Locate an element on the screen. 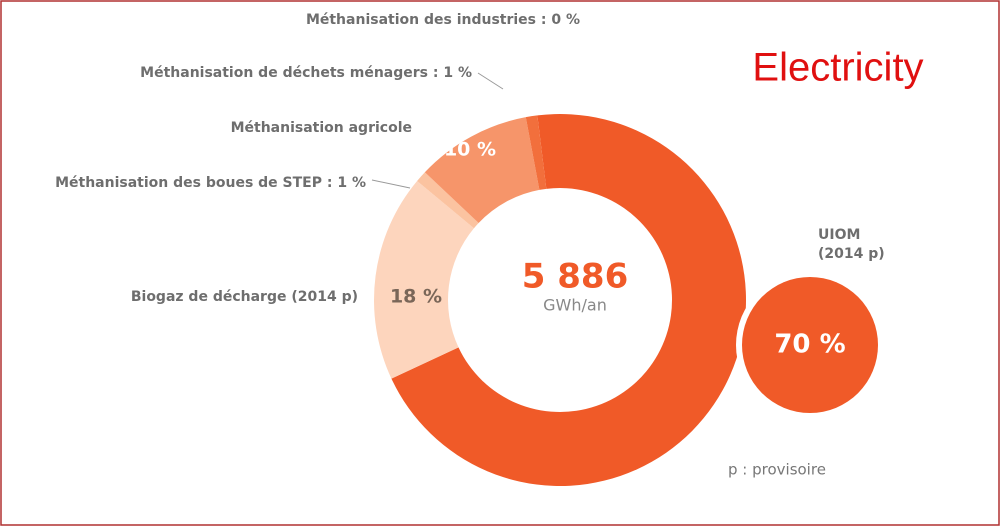 This screenshot has height=526, width=1000. value-label: 10 % is located at coordinates (470, 150).